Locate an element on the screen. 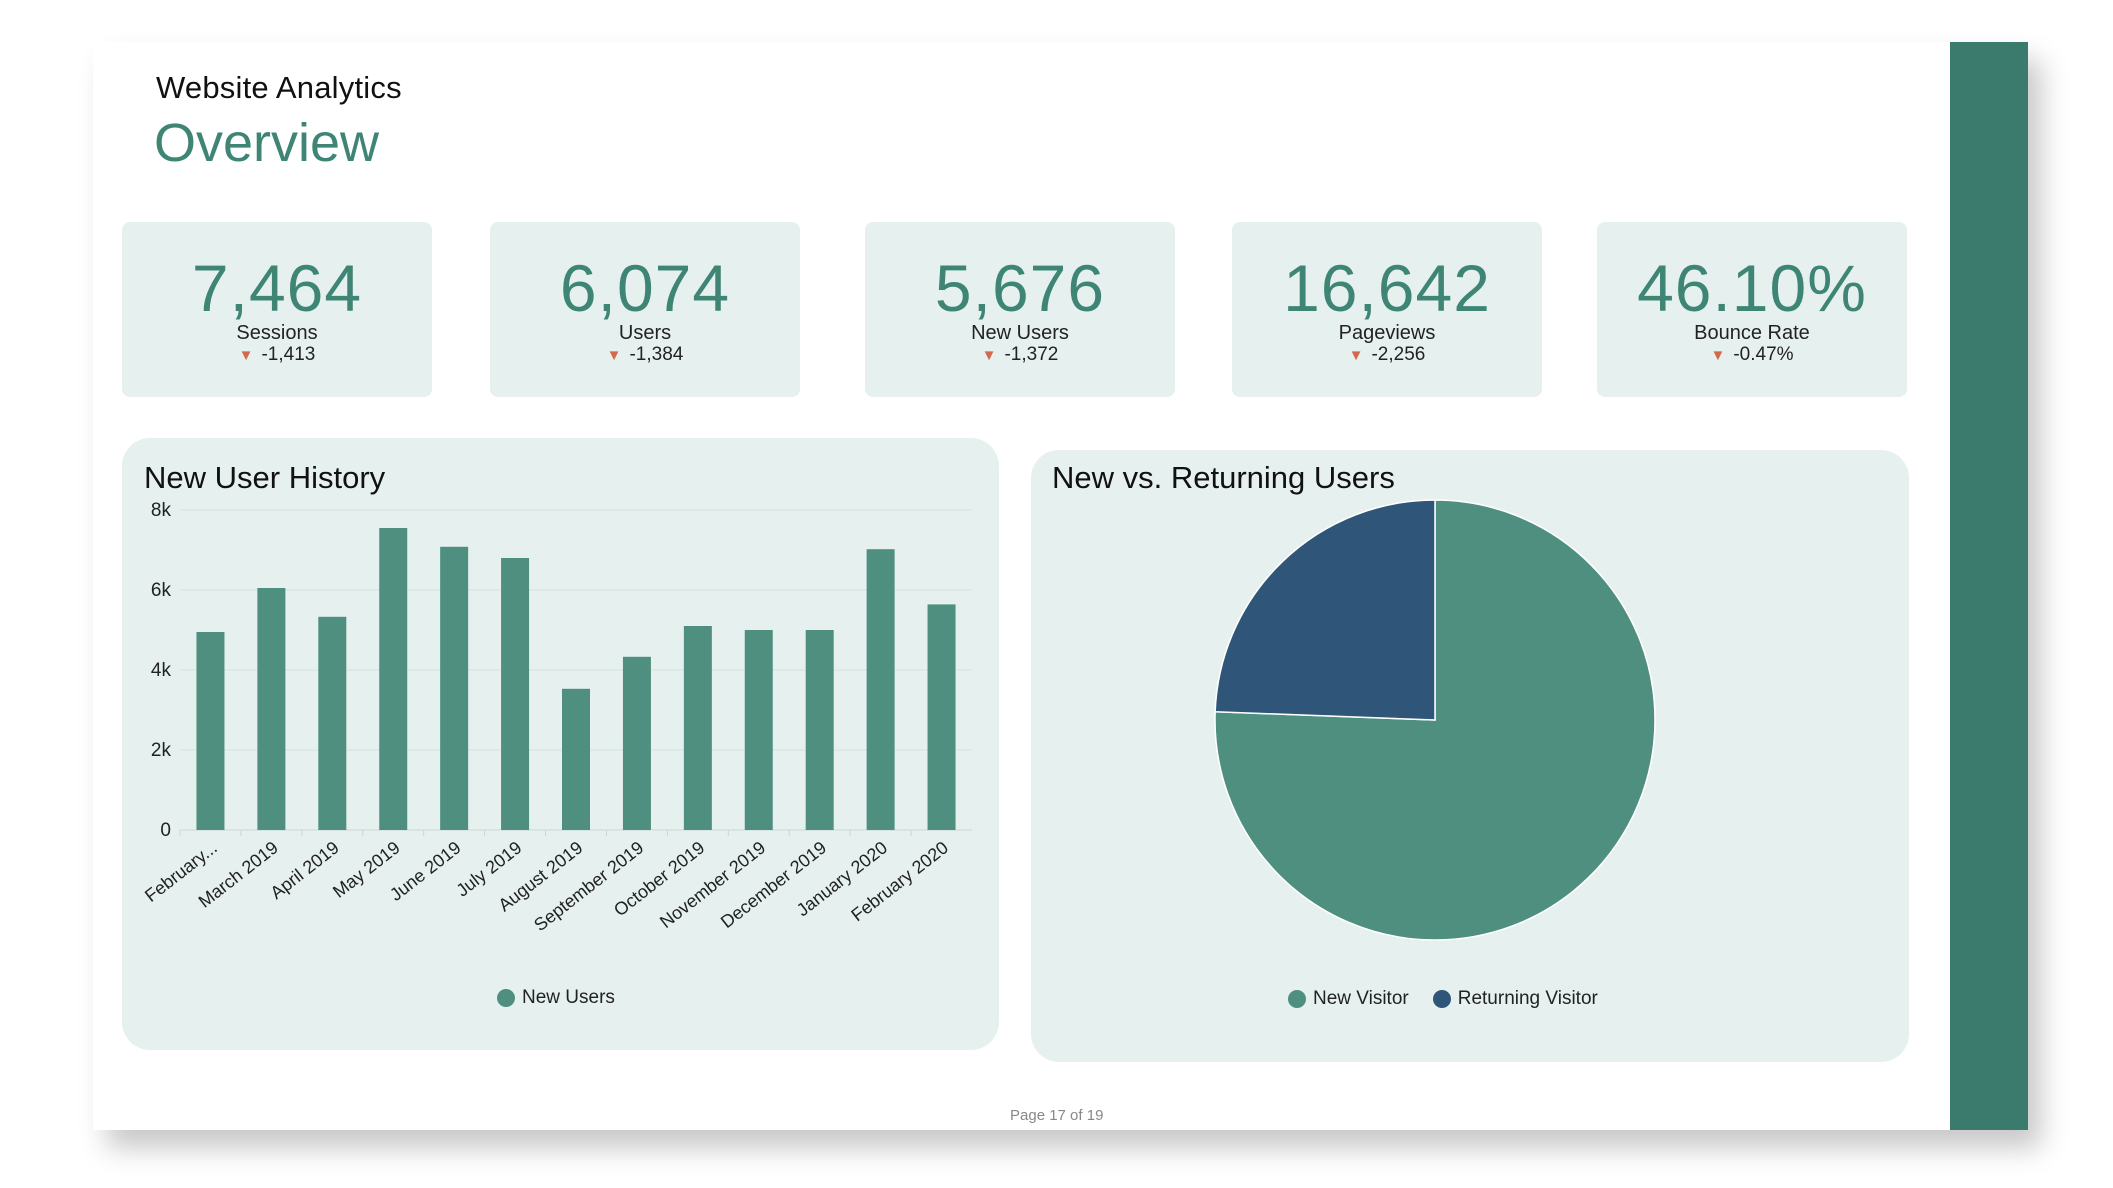 This screenshot has width=2113, height=1188. y-tick-label: 2k is located at coordinates (161, 750).